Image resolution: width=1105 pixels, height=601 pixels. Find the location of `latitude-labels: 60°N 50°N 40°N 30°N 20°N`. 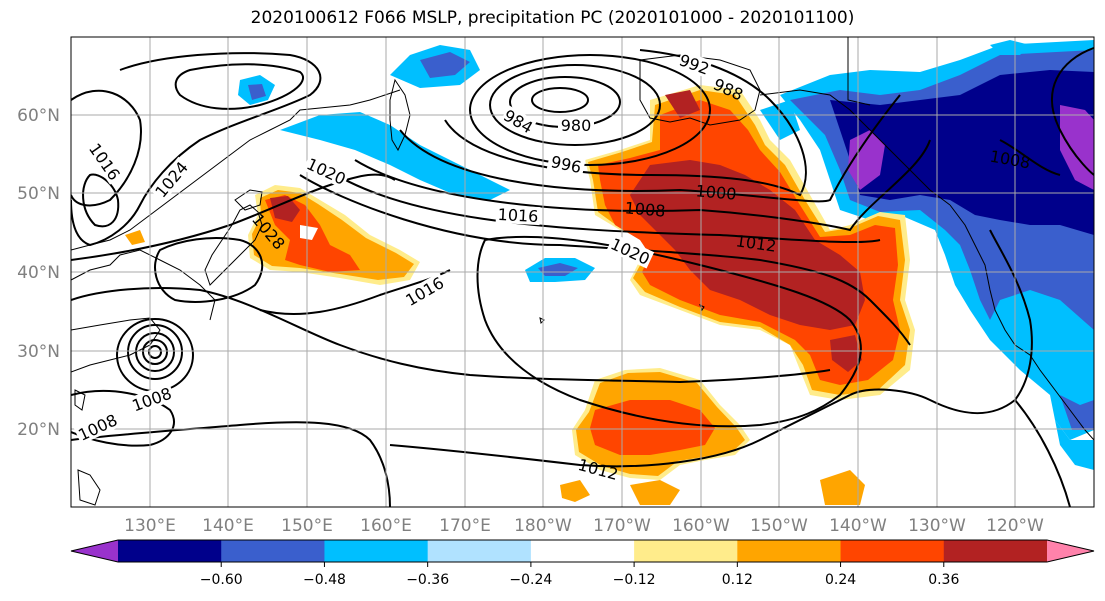

latitude-labels: 60°N 50°N 40°N 30°N 20°N is located at coordinates (38, 273).